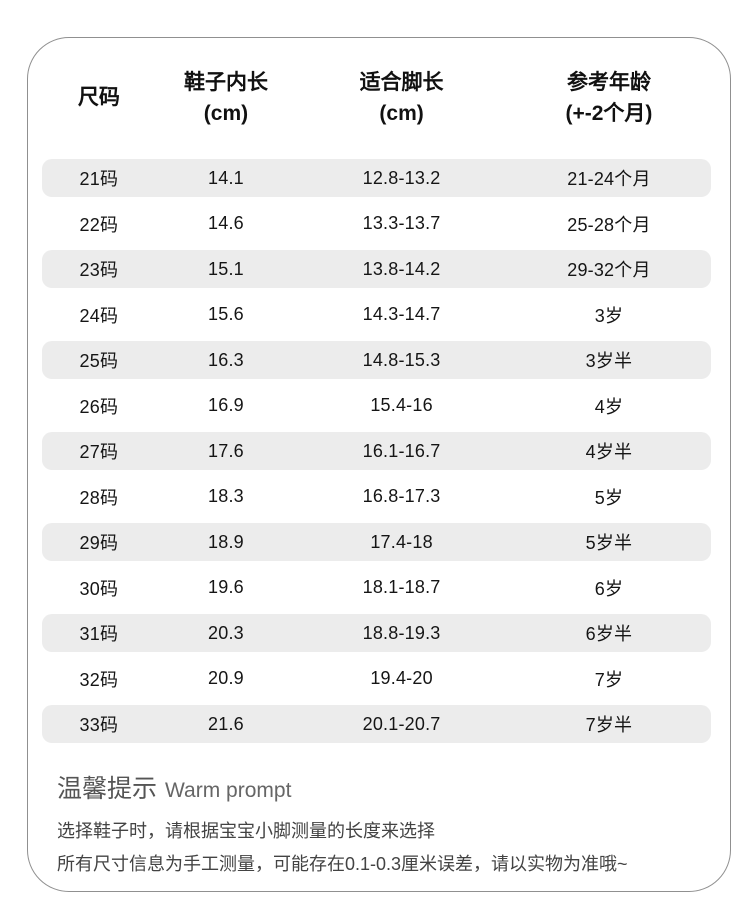 Image resolution: width=750 pixels, height=897 pixels. What do you see at coordinates (226, 678) in the screenshot?
I see `cell-inner-length: 20.9` at bounding box center [226, 678].